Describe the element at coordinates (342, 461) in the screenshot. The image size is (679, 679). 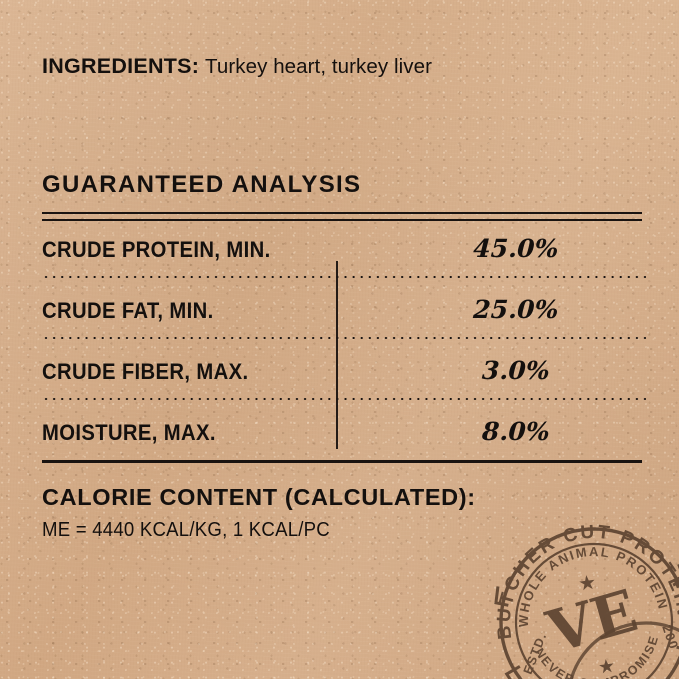
I see `table-bottom-rule` at that location.